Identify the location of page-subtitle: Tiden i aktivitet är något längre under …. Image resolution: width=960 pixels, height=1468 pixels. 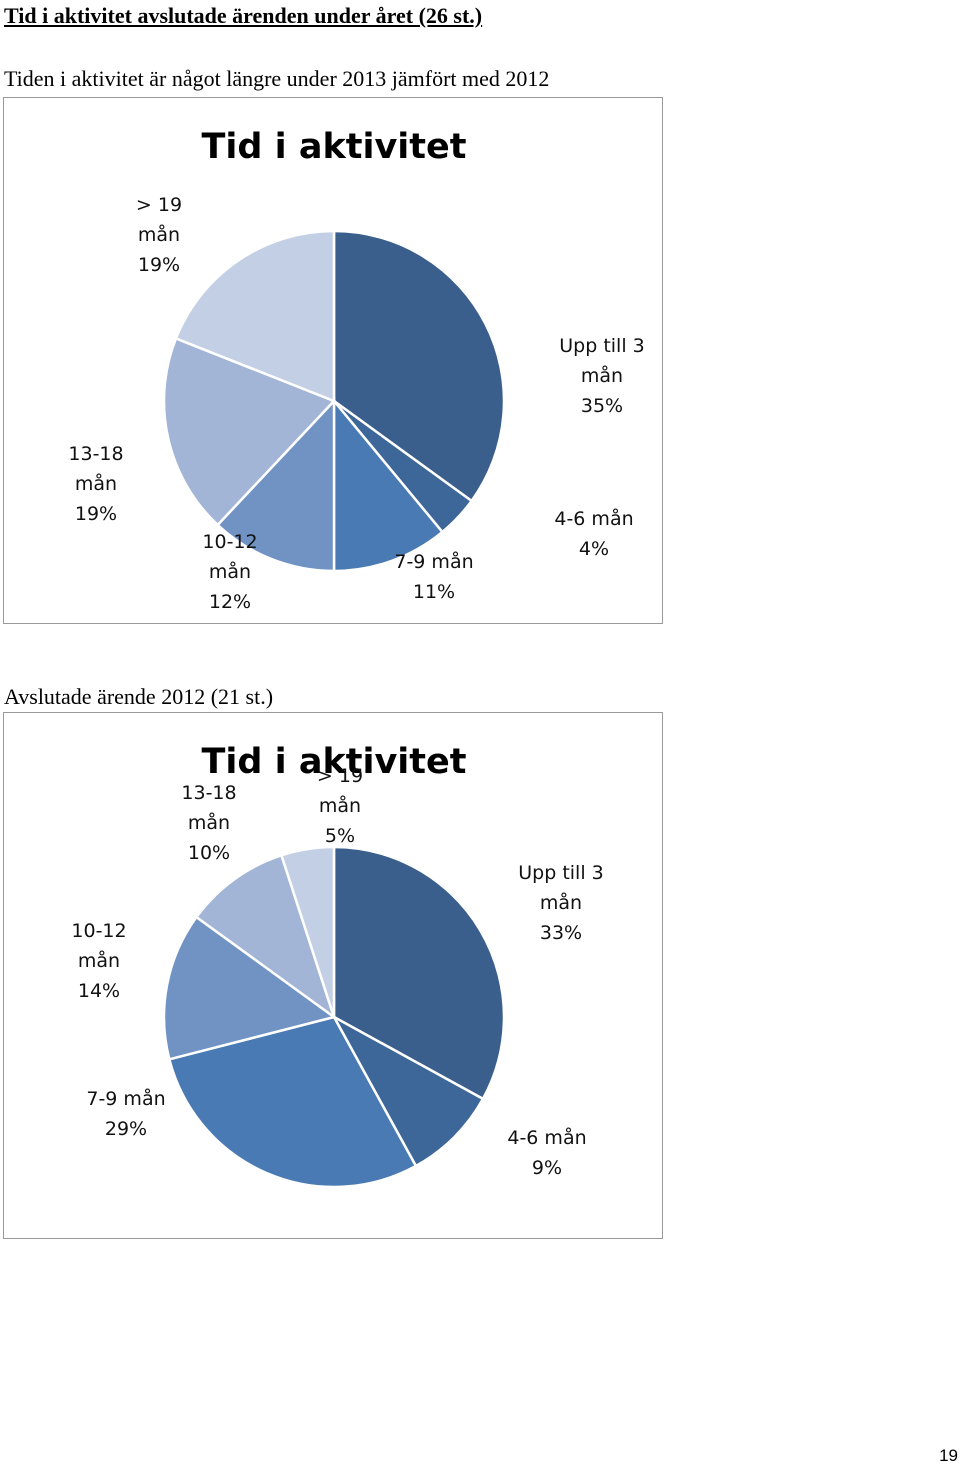
(277, 78).